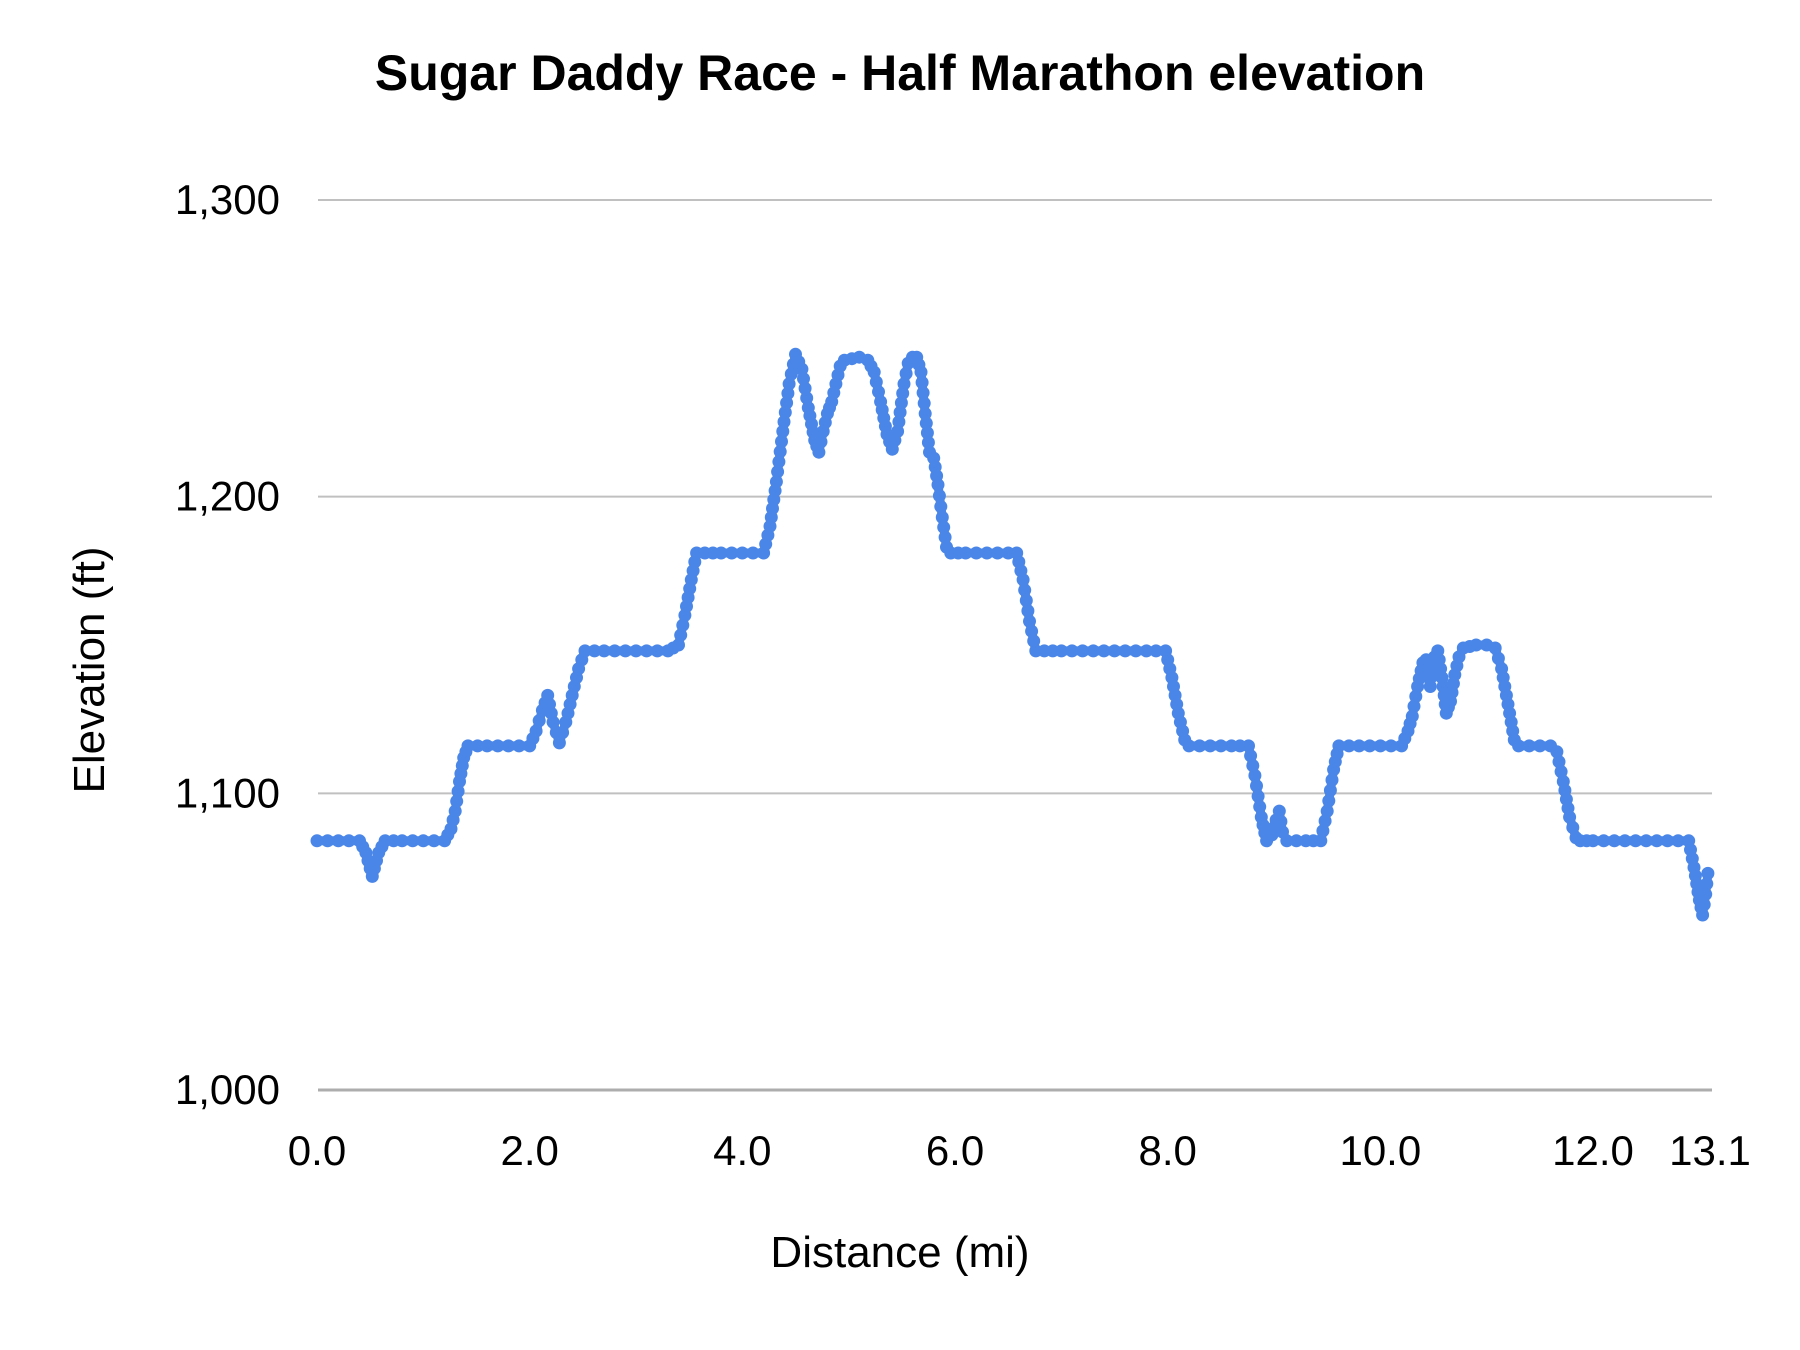 The width and height of the screenshot is (1800, 1350). I want to click on x-axis-title: Distance (mi), so click(900, 1252).